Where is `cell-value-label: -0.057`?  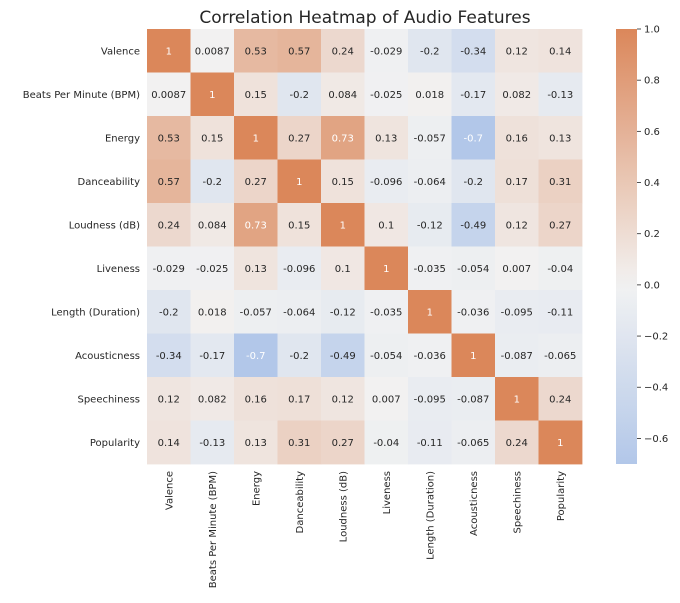
cell-value-label: -0.057 is located at coordinates (256, 312).